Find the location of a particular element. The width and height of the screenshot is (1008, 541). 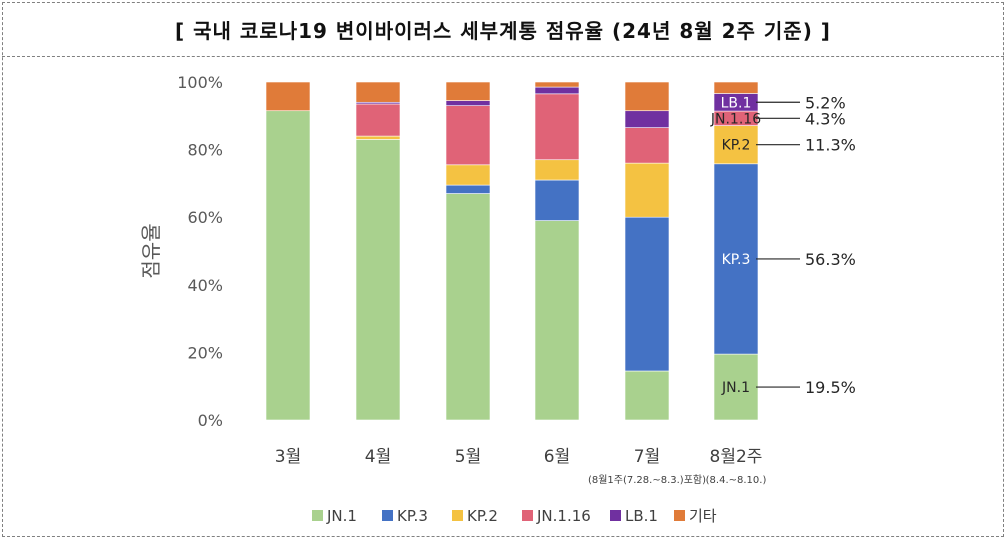

y-tick-label: 40% is located at coordinates (205, 285).